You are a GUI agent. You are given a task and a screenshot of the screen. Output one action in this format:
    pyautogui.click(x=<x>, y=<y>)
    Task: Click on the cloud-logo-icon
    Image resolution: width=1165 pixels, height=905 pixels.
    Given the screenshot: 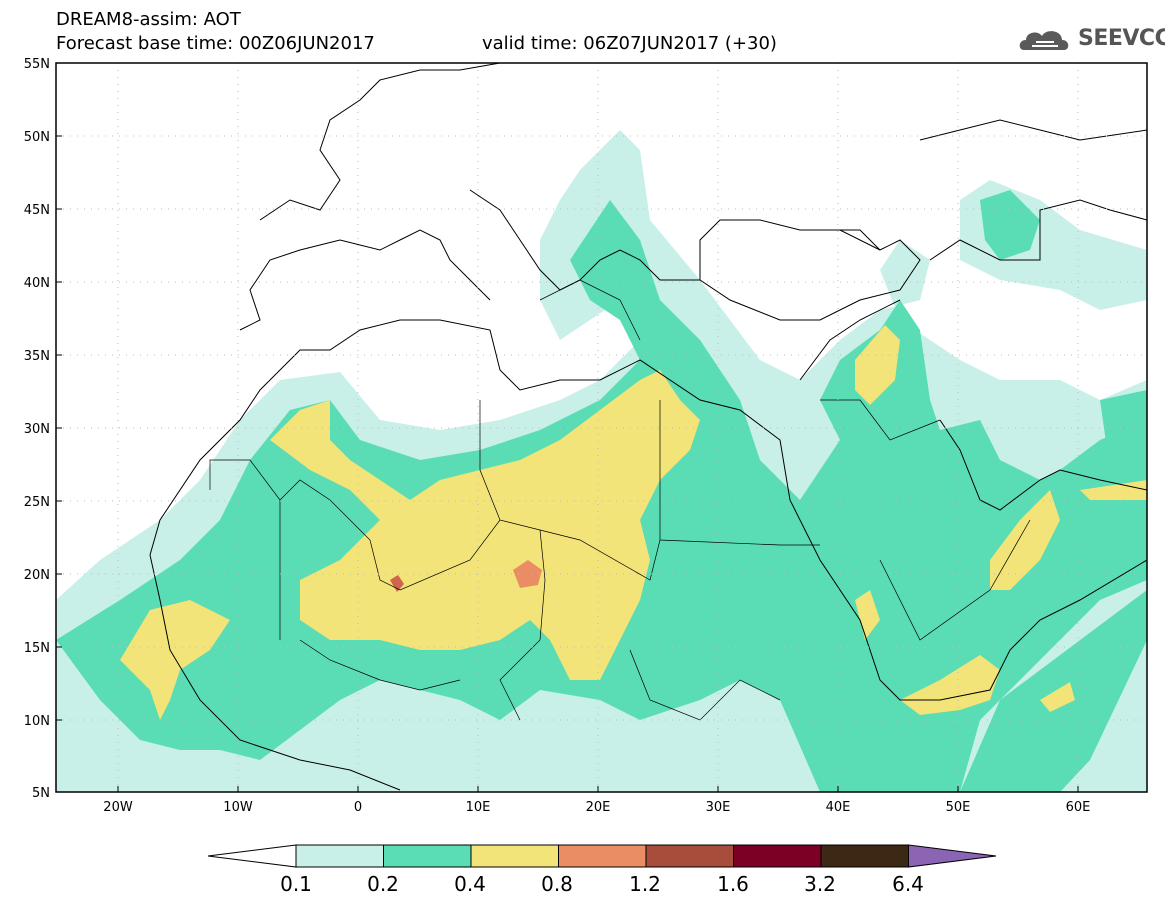 What is the action you would take?
    pyautogui.click(x=1044, y=40)
    